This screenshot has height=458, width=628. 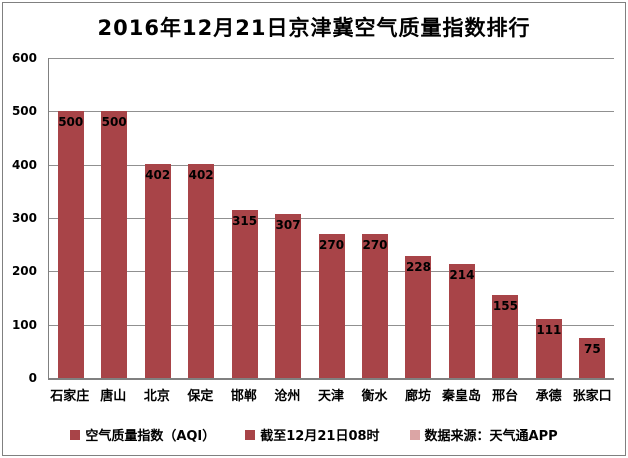 What do you see at coordinates (156, 396) in the screenshot?
I see `x-tick-label: 北京` at bounding box center [156, 396].